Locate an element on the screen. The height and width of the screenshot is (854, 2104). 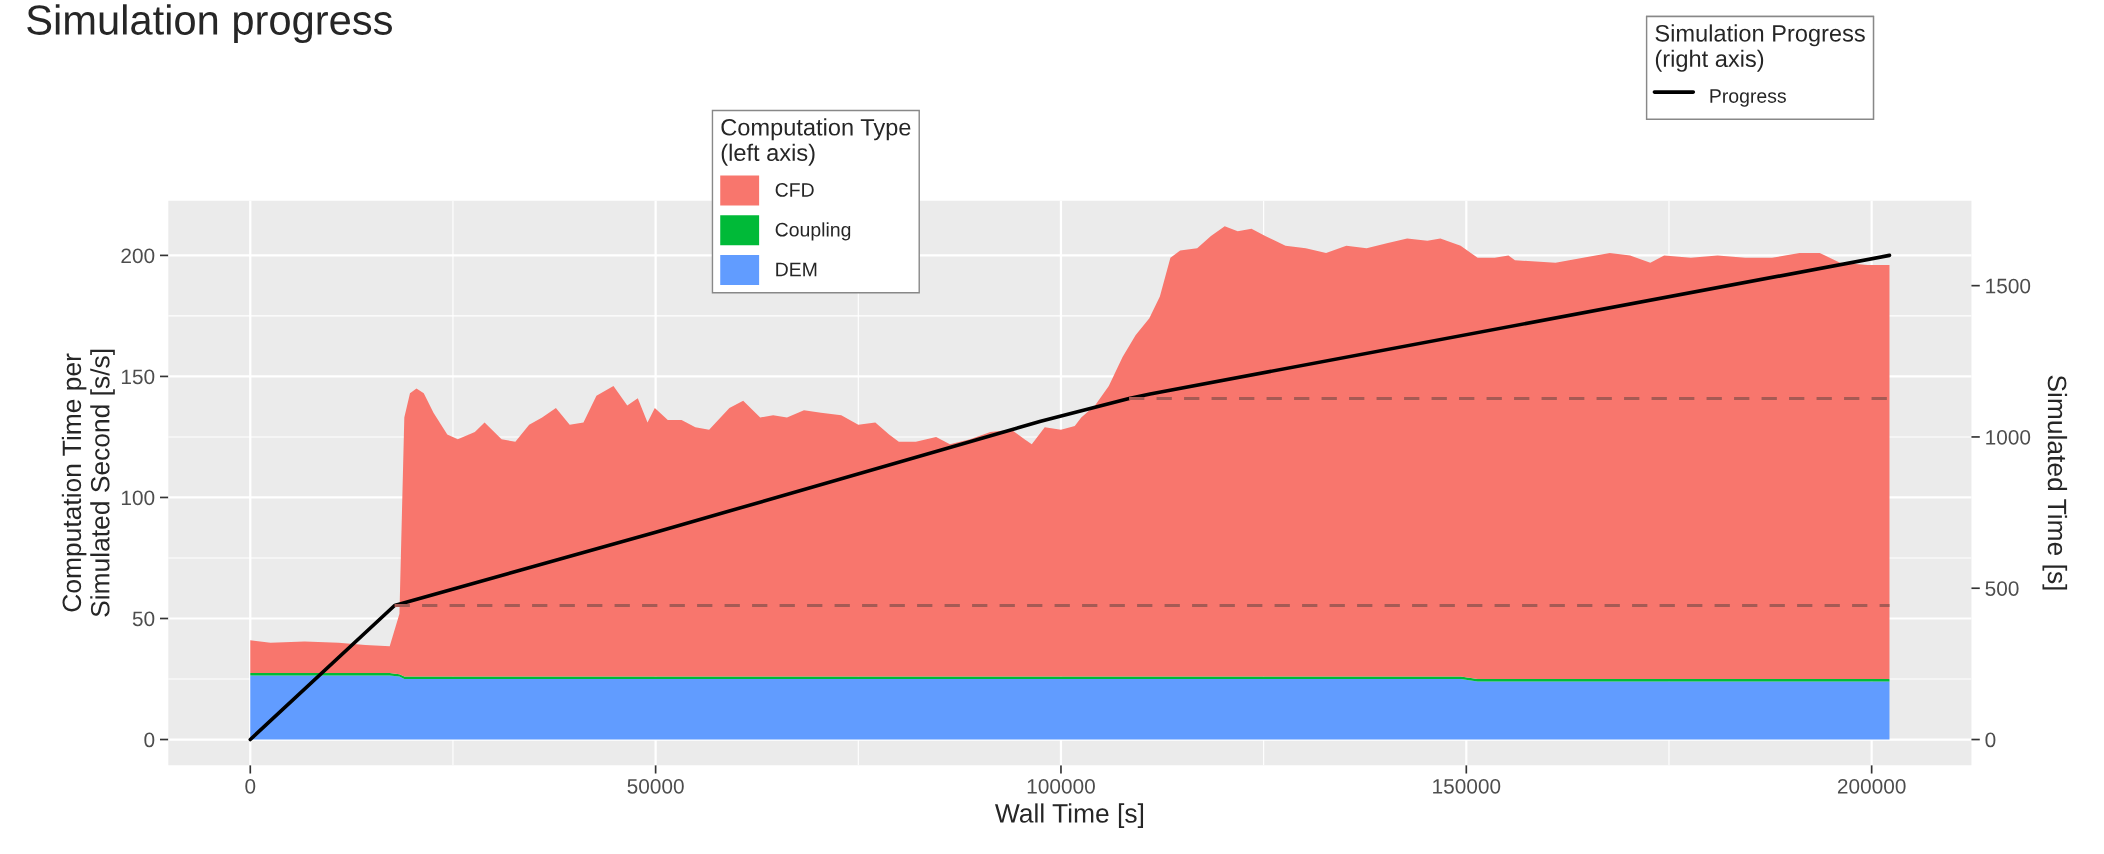
y-tick-label: 50 is located at coordinates (143, 619).